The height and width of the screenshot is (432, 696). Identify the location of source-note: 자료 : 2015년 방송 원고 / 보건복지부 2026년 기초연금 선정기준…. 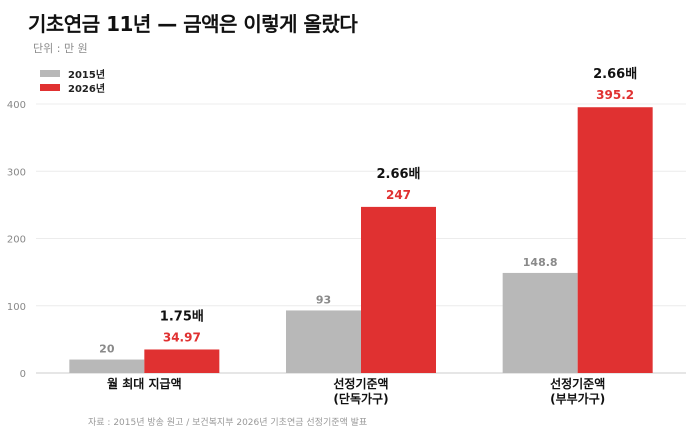
(228, 423).